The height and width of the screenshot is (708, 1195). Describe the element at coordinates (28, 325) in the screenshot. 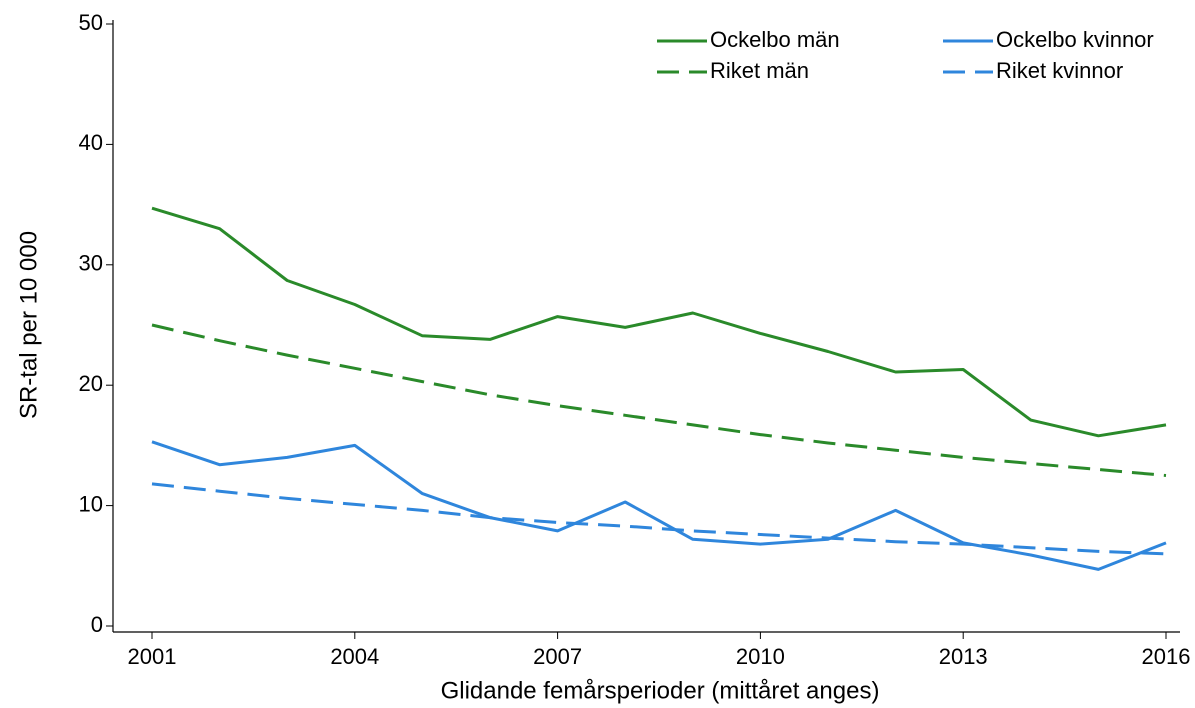

I see `y-axis-label: SR-tal per 10 000` at that location.